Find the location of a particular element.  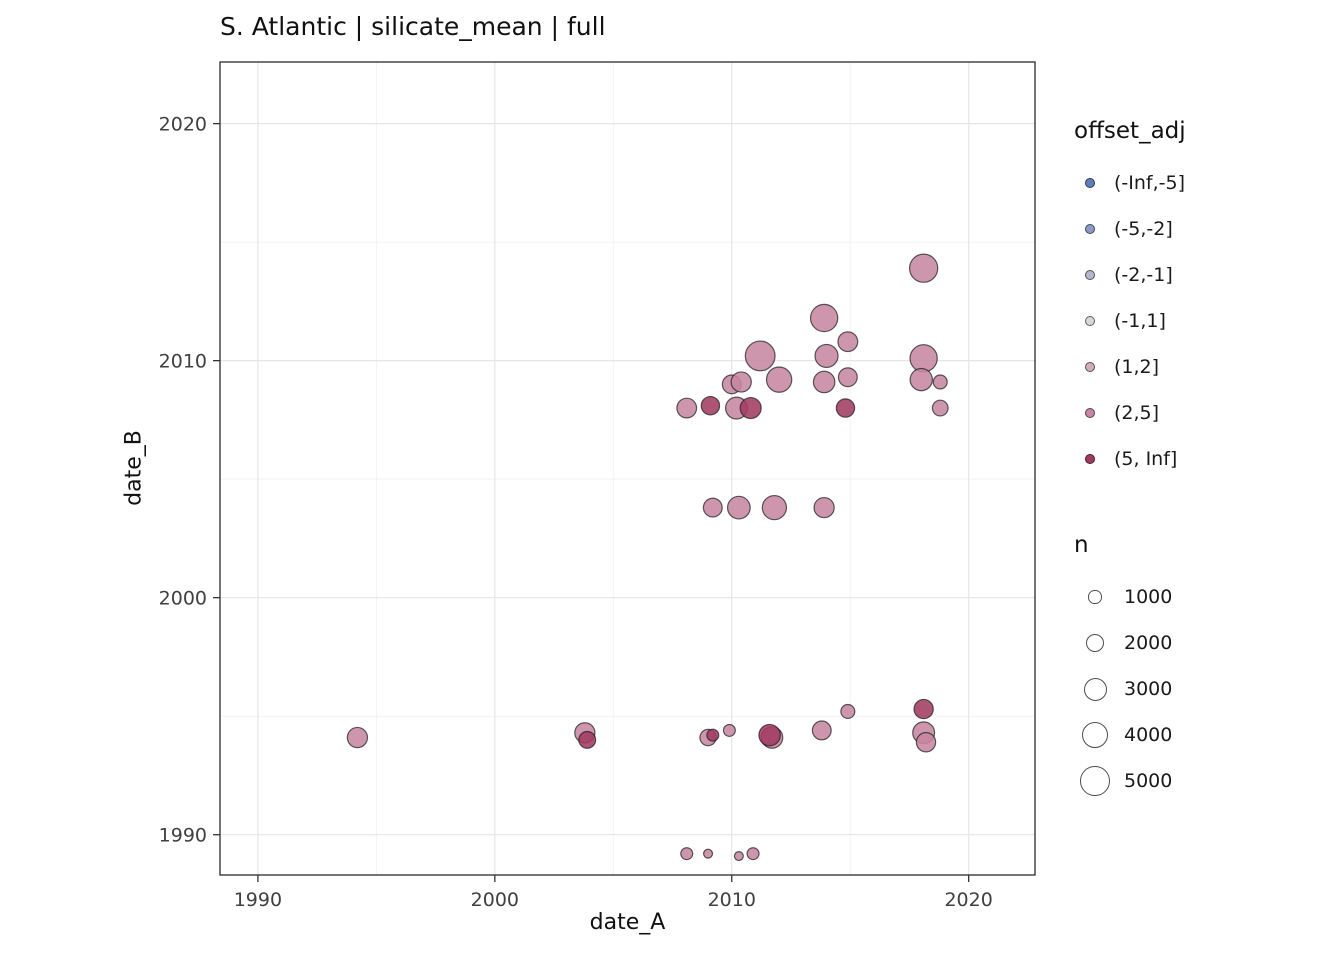

size-legend-label: 1000 is located at coordinates (1148, 597).